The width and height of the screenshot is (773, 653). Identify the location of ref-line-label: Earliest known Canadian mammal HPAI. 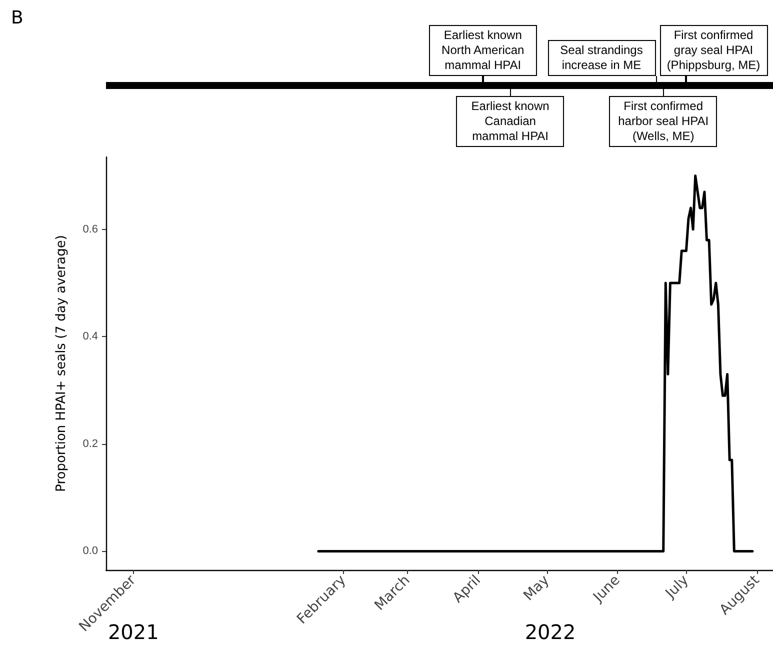
(510, 121).